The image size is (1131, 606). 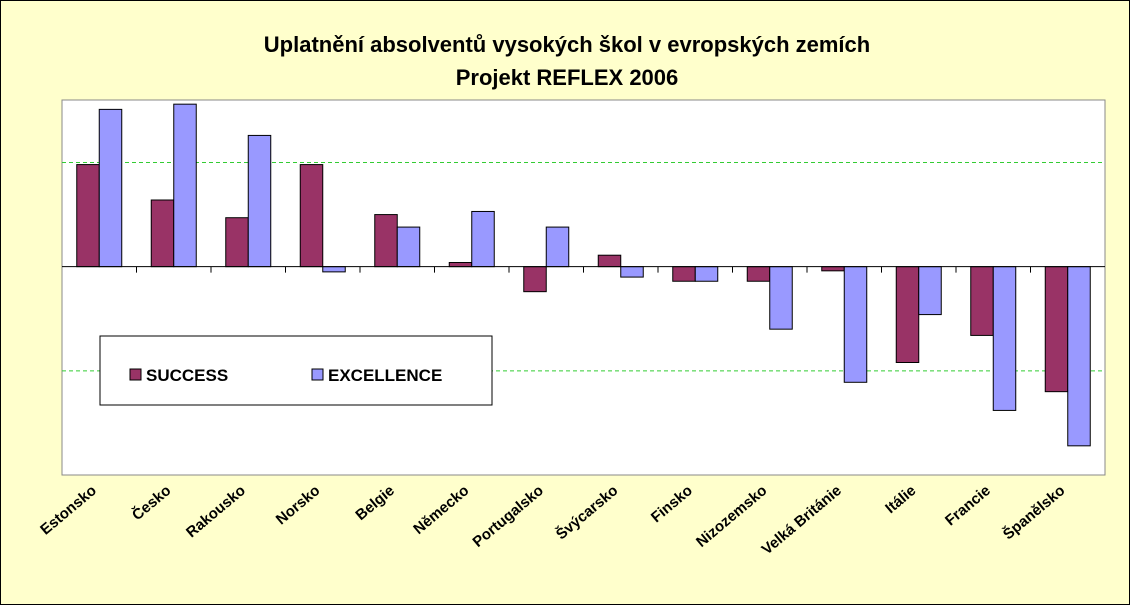 I want to click on legend-label: SUCCESS, so click(x=187, y=375).